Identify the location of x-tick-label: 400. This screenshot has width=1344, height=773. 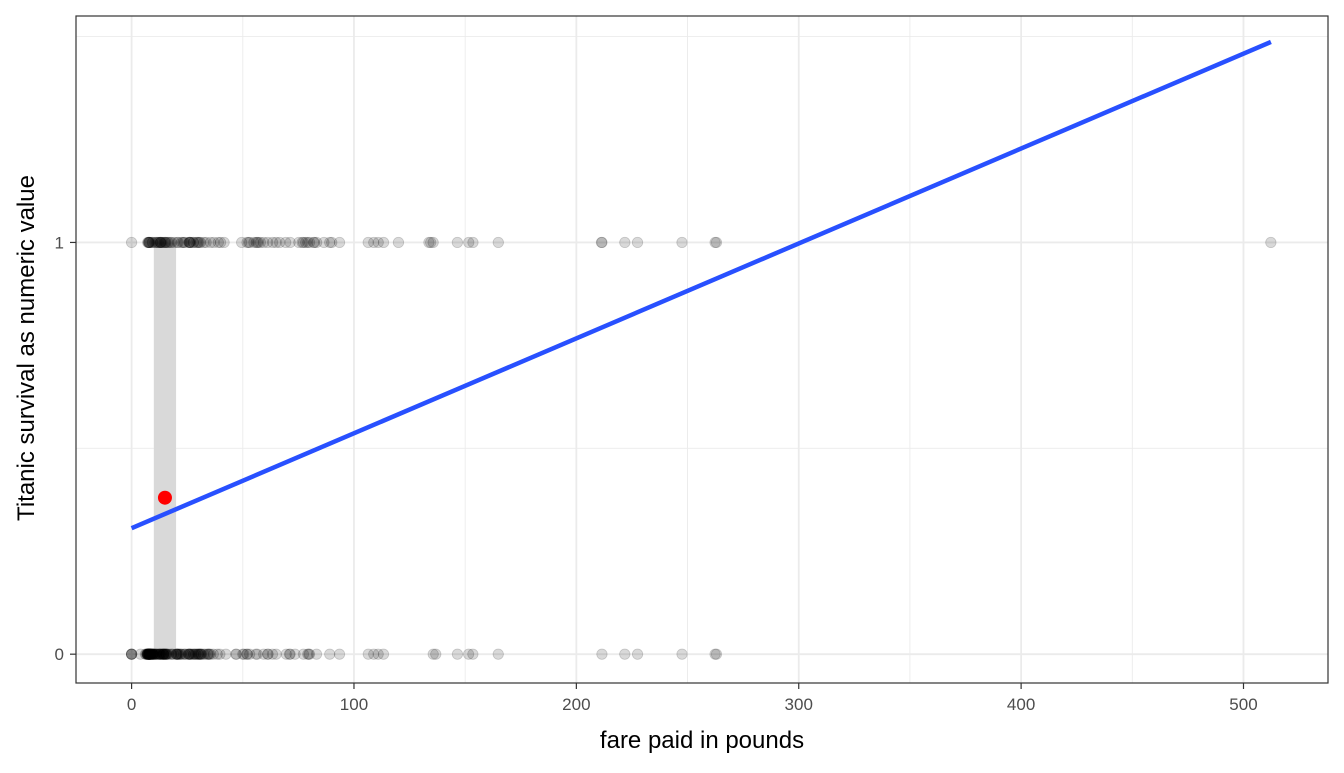
(1021, 704).